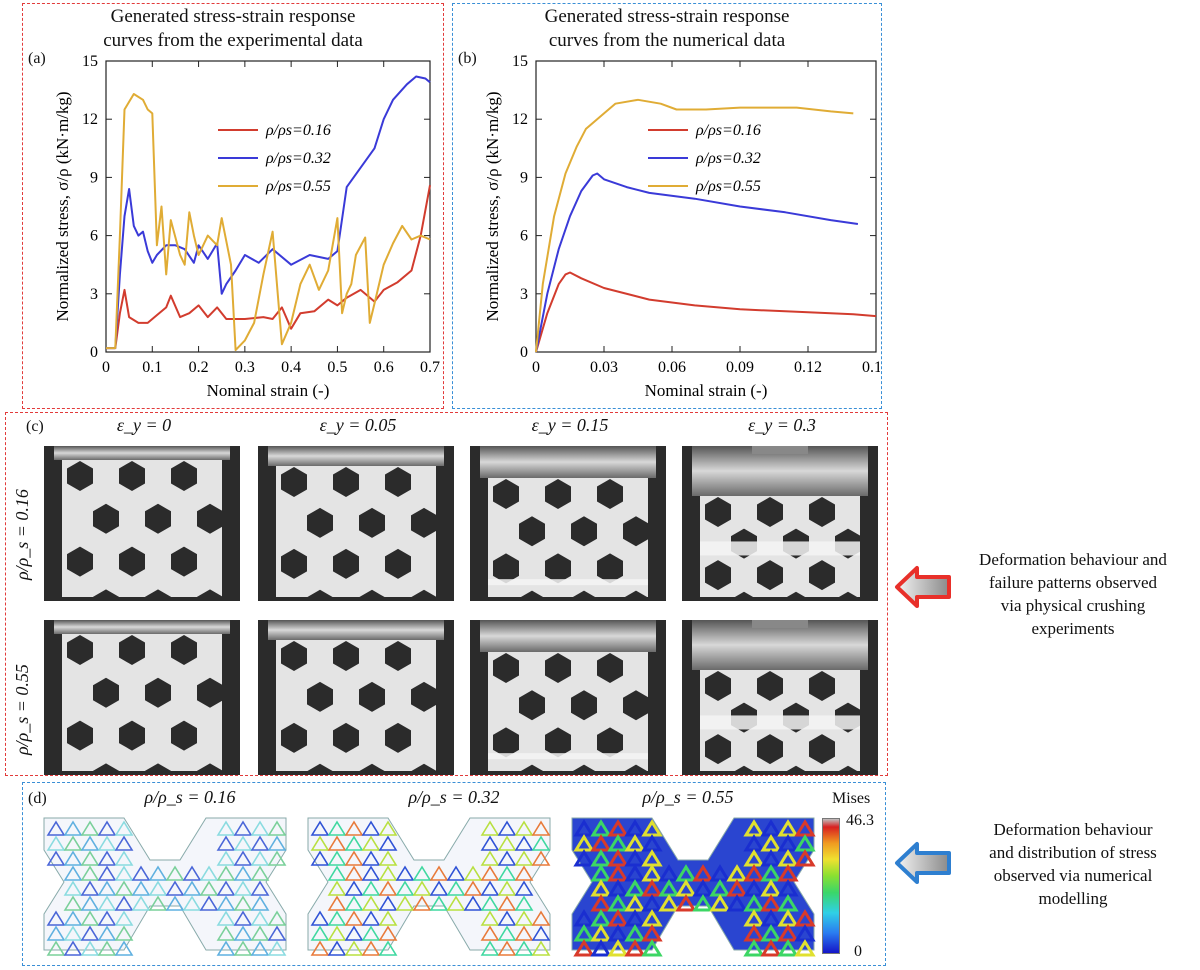 The image size is (1200, 970). Describe the element at coordinates (1073, 559) in the screenshot. I see `experiment-note-line1: Deformation behaviour and` at that location.